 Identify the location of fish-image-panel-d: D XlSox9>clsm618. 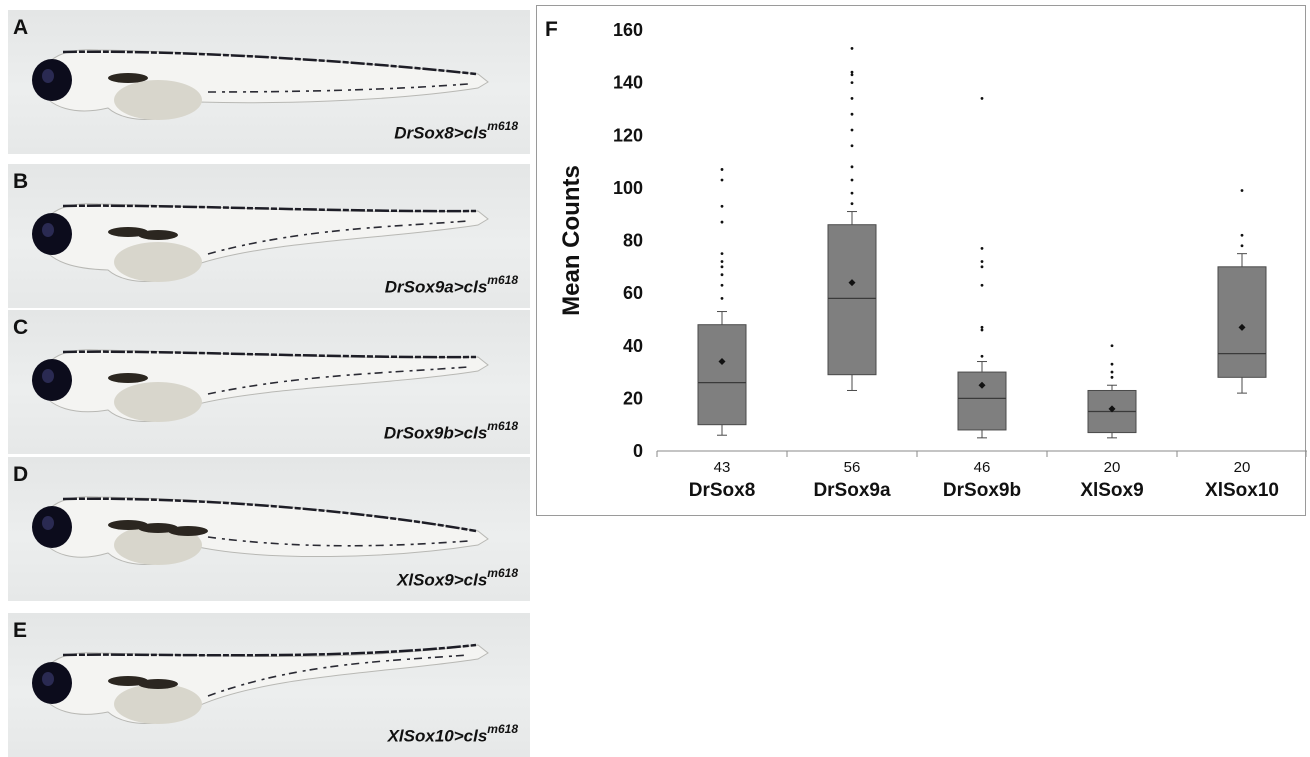
(269, 529).